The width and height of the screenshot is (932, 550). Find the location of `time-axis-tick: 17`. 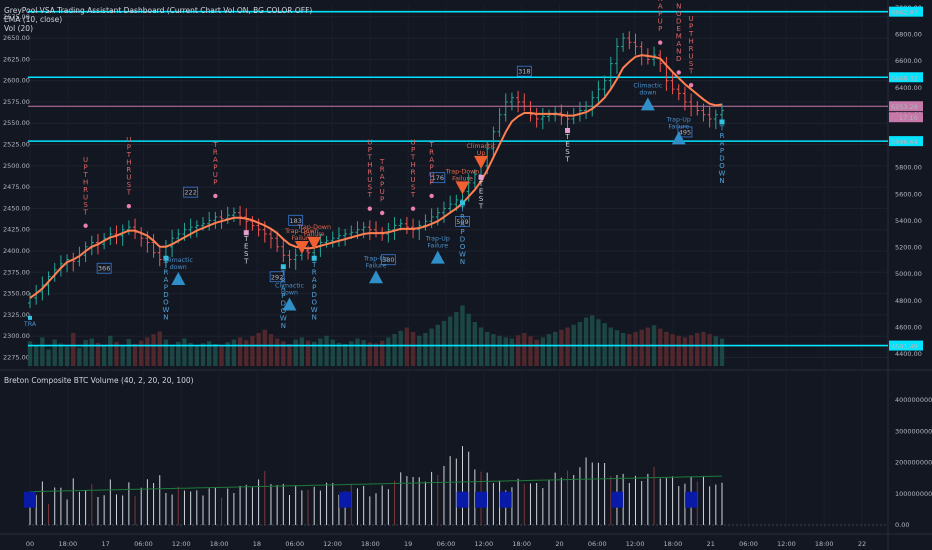

time-axis-tick: 17 is located at coordinates (105, 544).